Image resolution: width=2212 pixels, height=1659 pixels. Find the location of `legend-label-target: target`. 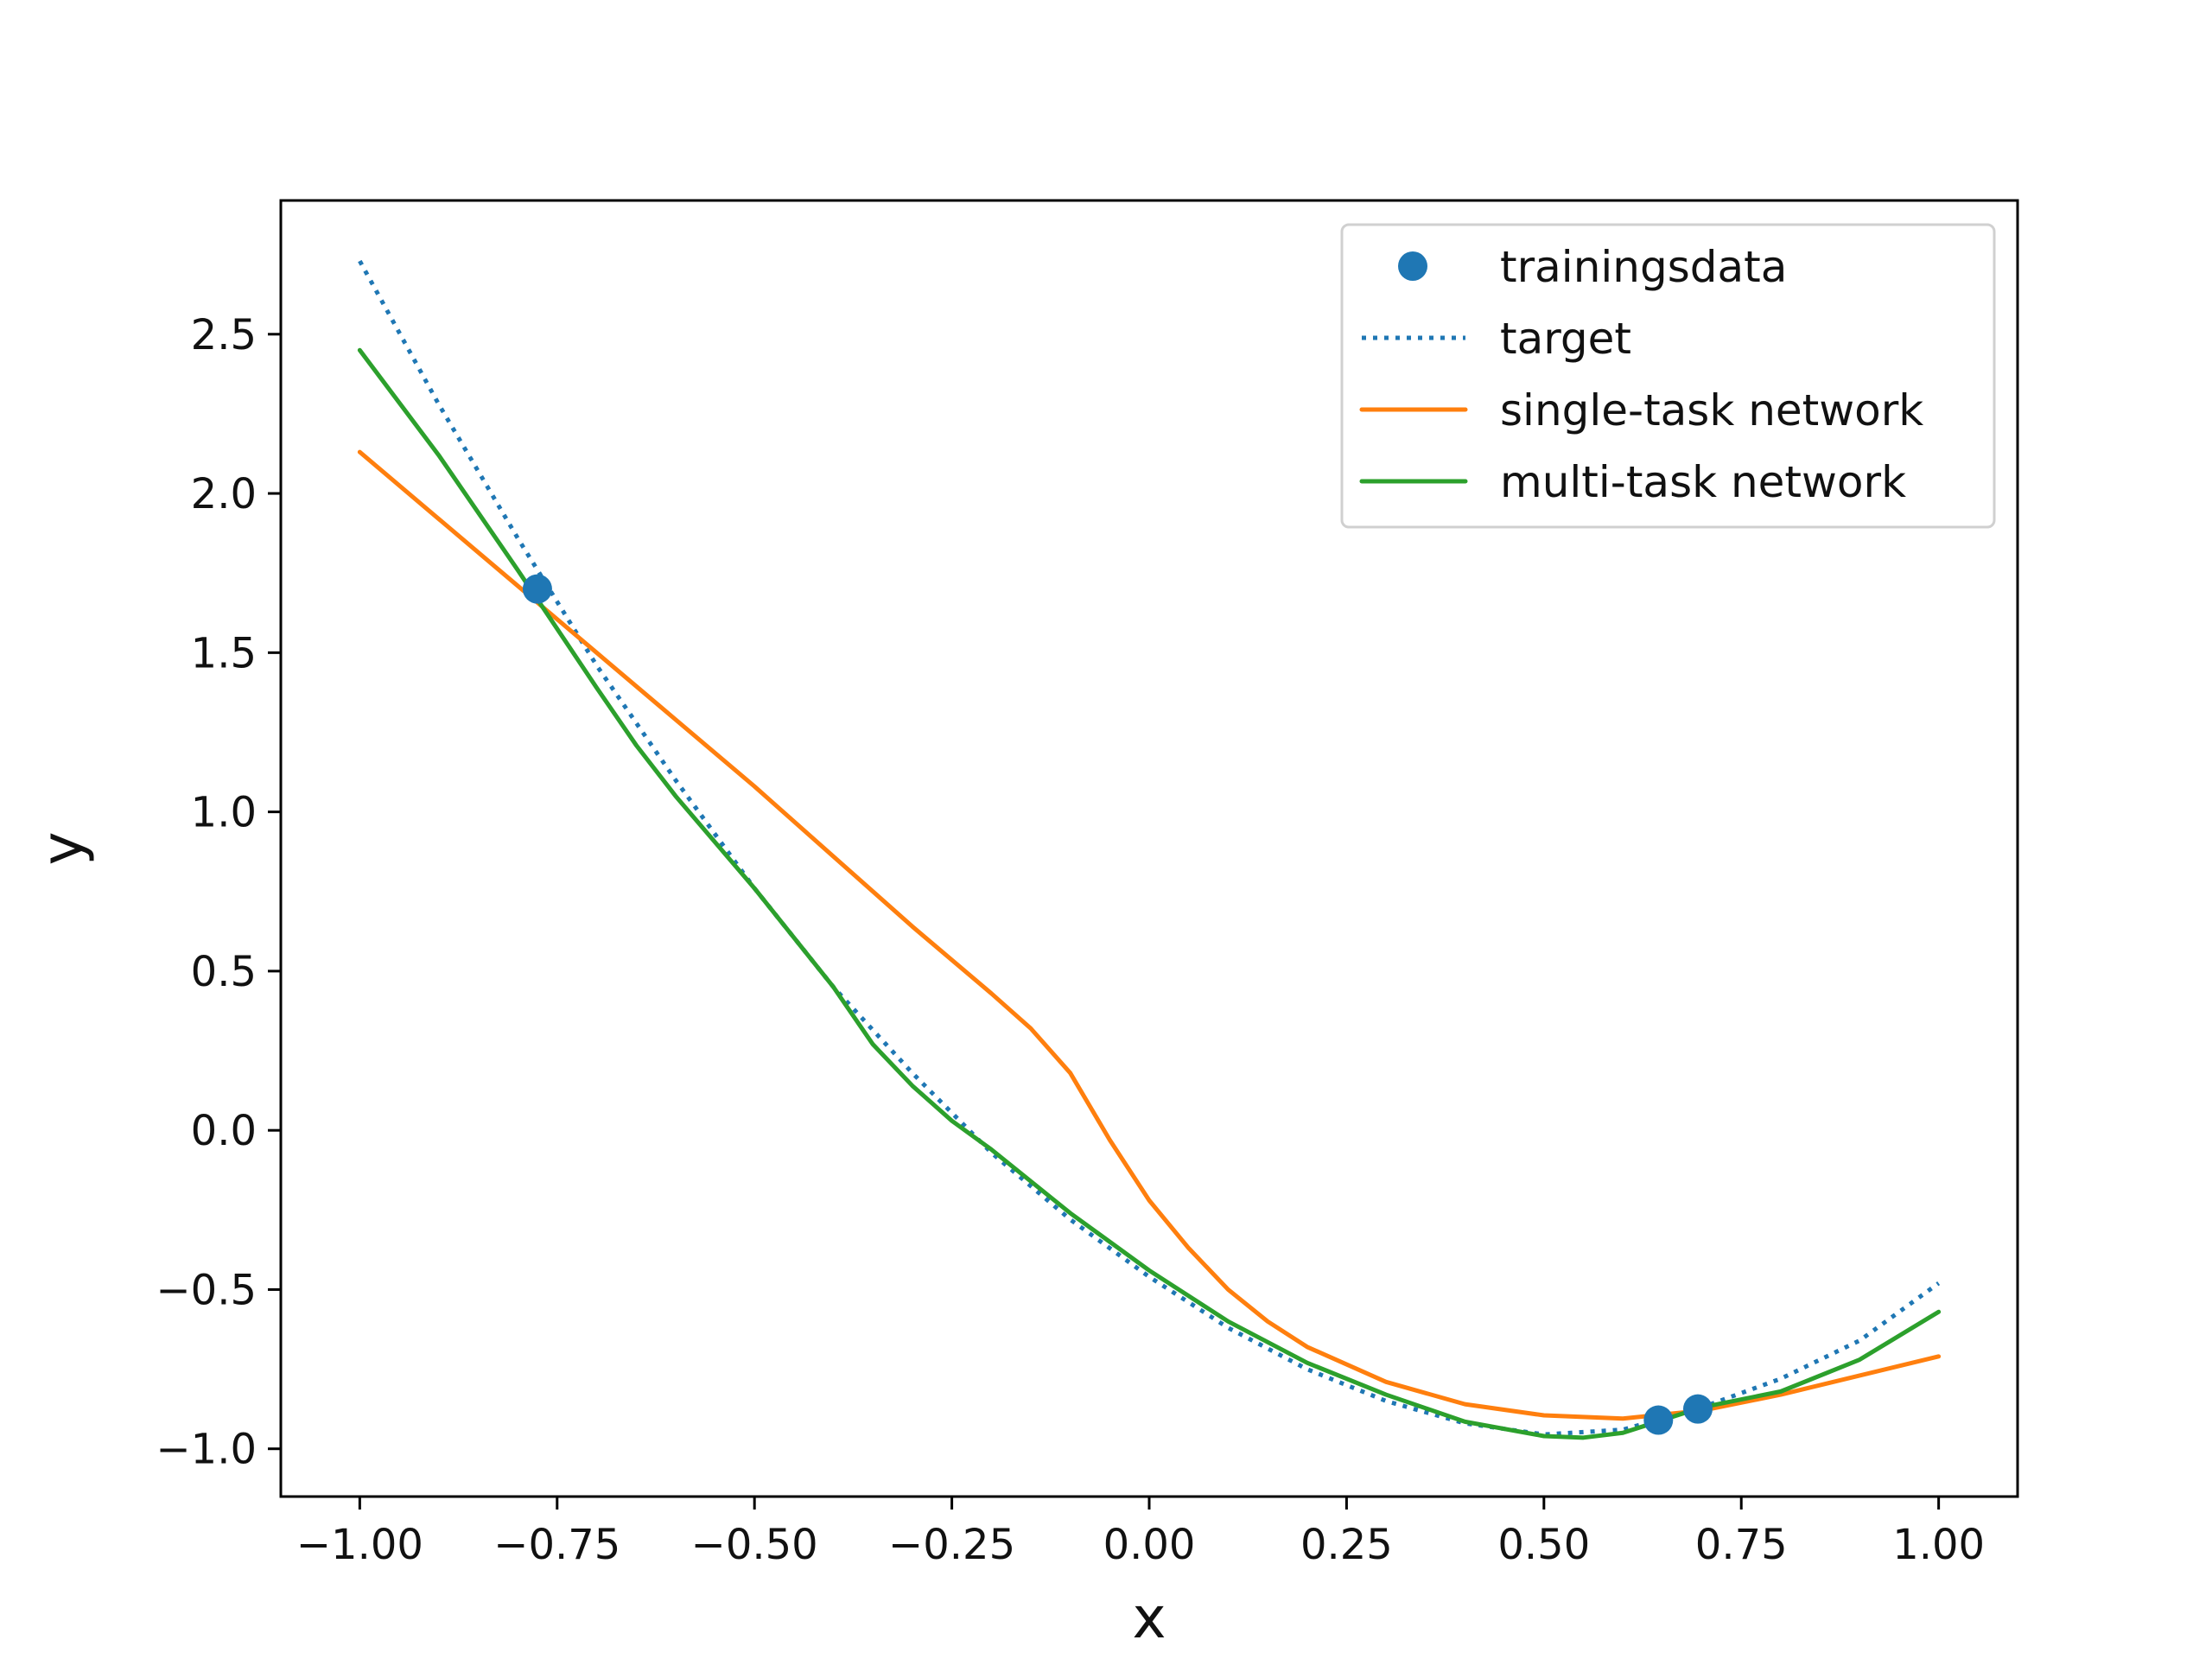

legend-label-target: target is located at coordinates (1565, 339).